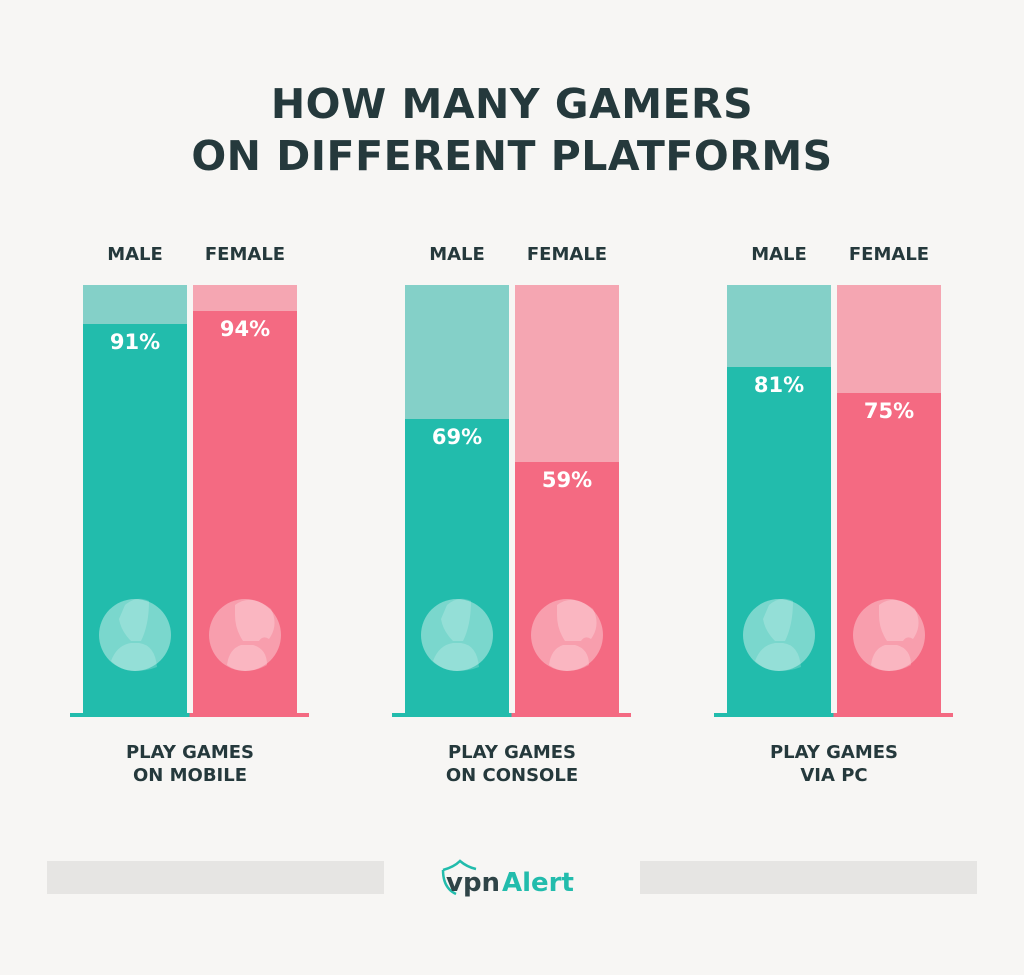 The image size is (1024, 975). I want to click on data-label: 91%, so click(135, 341).